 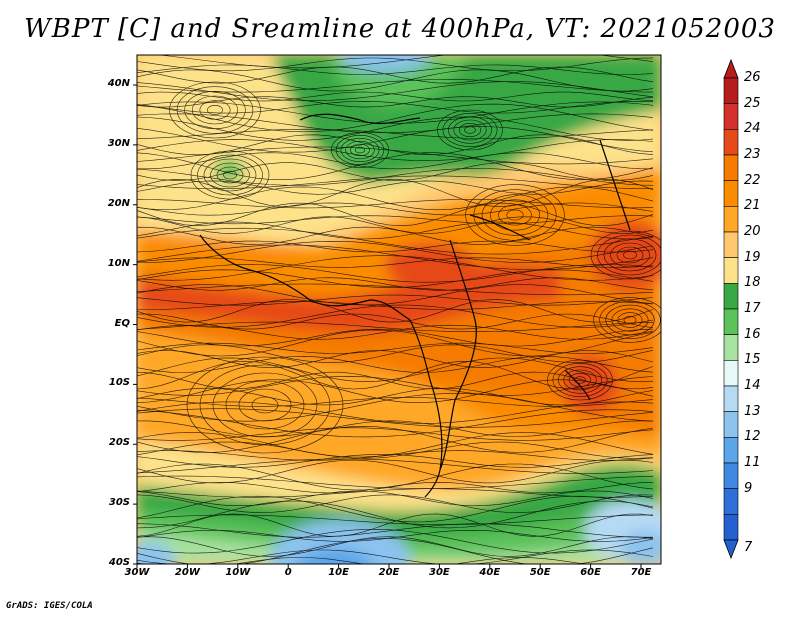 What do you see at coordinates (748, 488) in the screenshot?
I see `colorbar-label: 9` at bounding box center [748, 488].